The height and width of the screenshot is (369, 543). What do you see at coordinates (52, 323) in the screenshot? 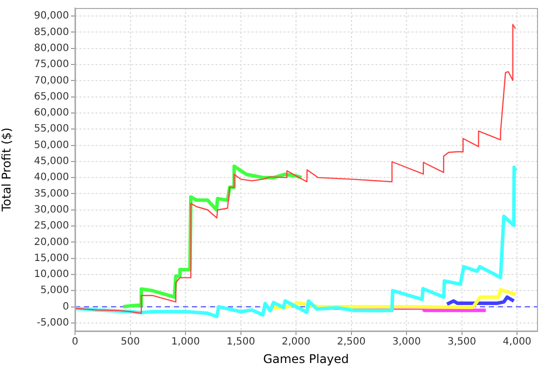
I see `y-tick-label: -5,000` at bounding box center [52, 323].